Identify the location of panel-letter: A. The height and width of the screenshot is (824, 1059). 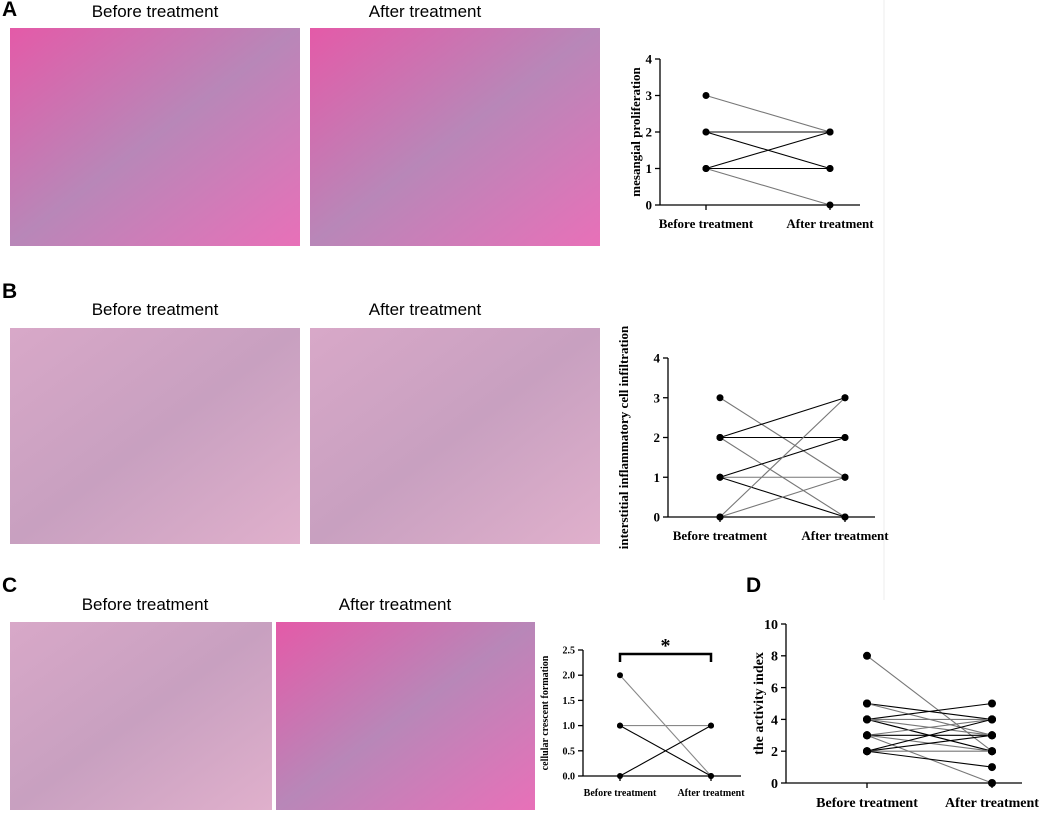
(9, 10).